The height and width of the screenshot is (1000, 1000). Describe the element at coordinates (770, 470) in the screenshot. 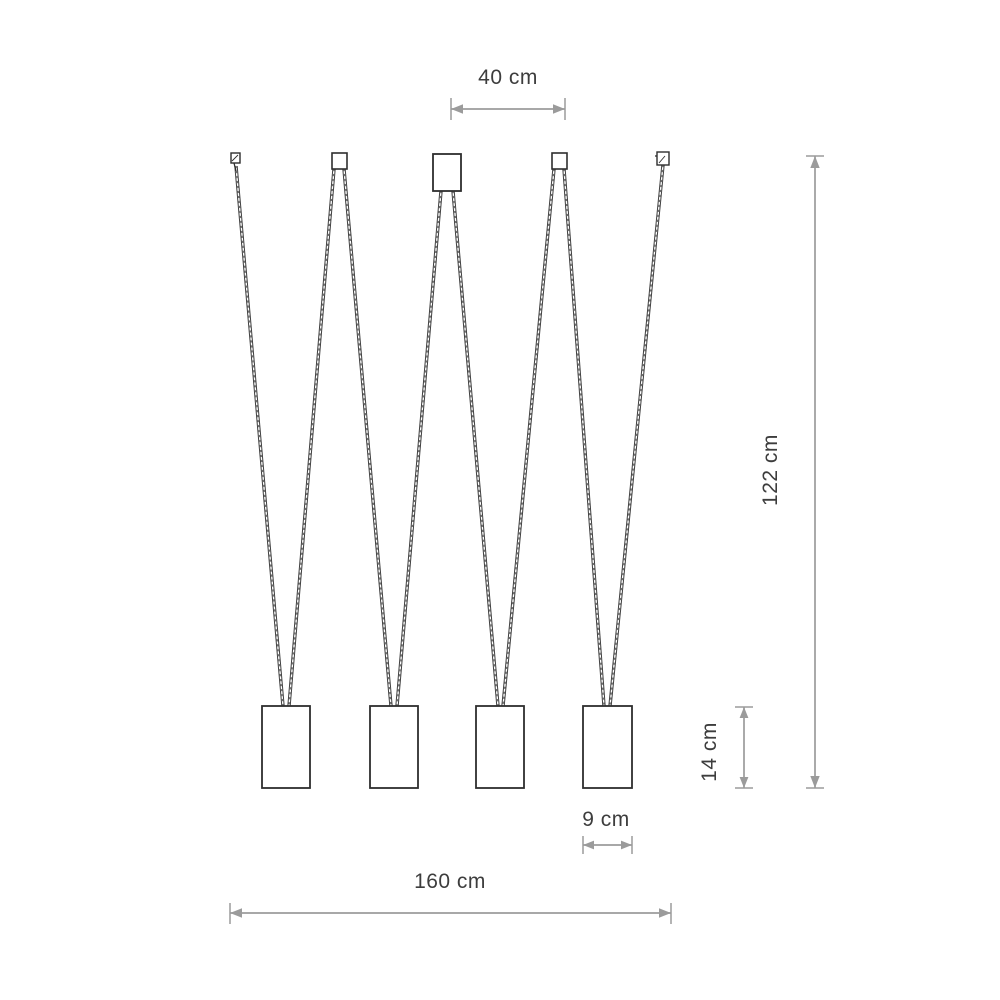

I see `label-total-height: 122 cm` at that location.